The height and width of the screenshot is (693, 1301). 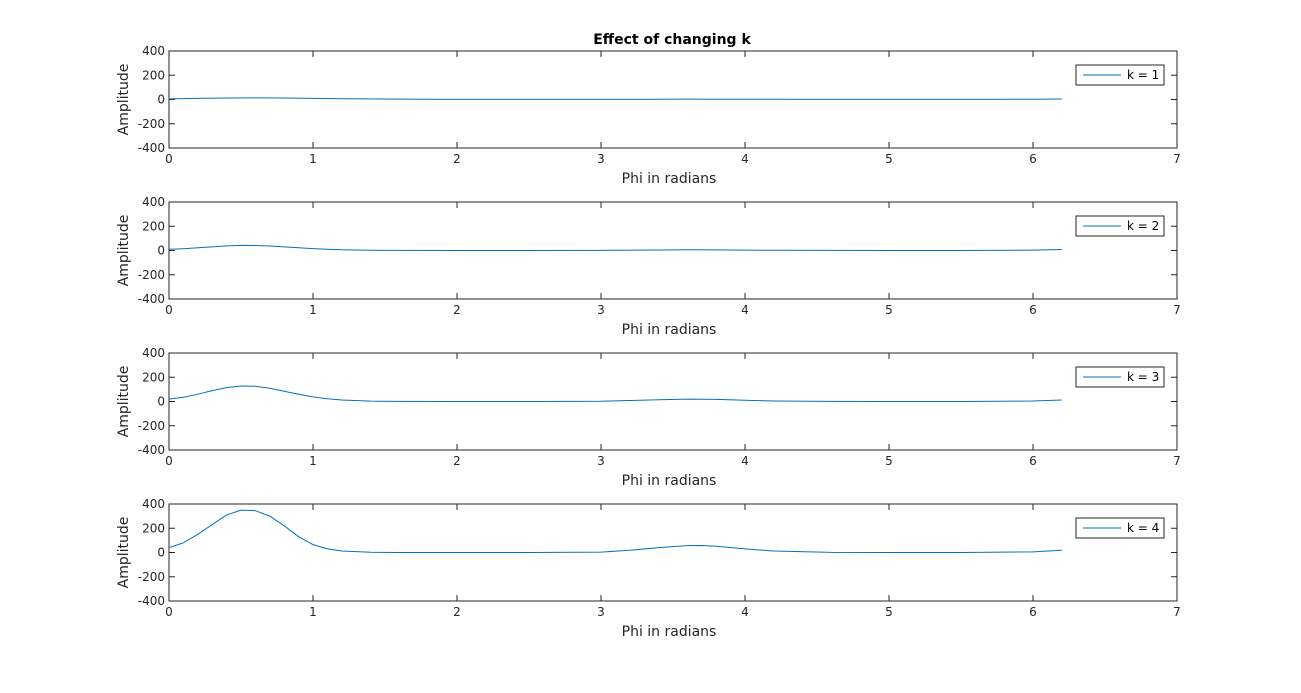 What do you see at coordinates (1143, 75) in the screenshot?
I see `legend-entry: k = 1` at bounding box center [1143, 75].